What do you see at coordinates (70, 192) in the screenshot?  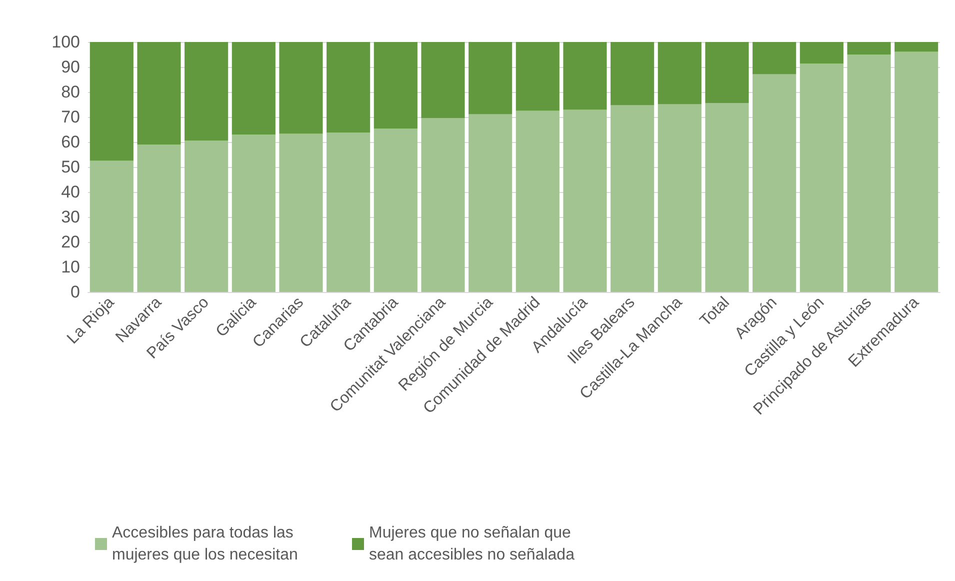 I see `y-tick-label: 40` at bounding box center [70, 192].